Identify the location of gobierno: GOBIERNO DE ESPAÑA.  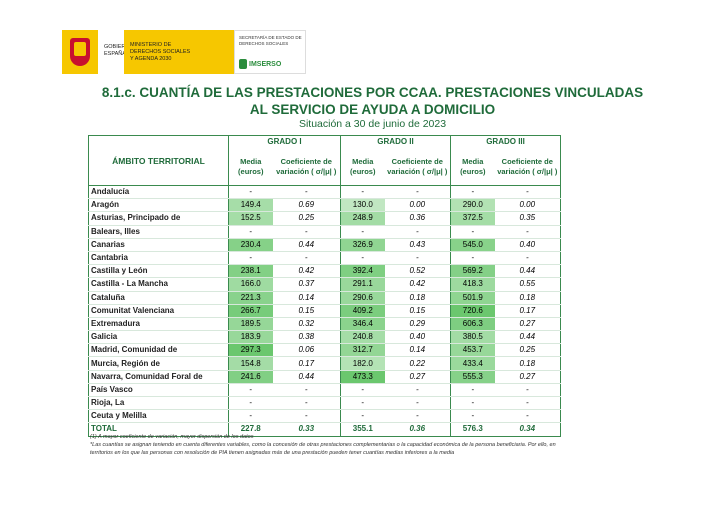
(123, 50).